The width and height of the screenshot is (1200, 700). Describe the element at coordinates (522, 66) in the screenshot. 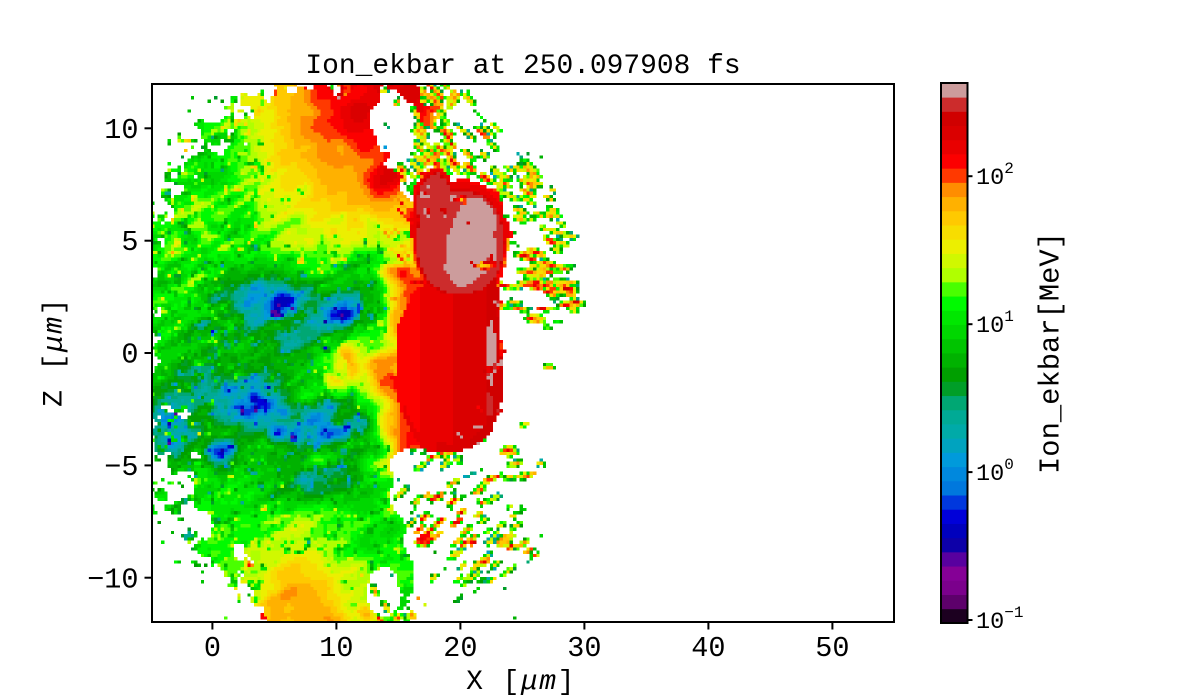

I see `svg-text: Ion_ekbar at 250.097908 fs` at that location.